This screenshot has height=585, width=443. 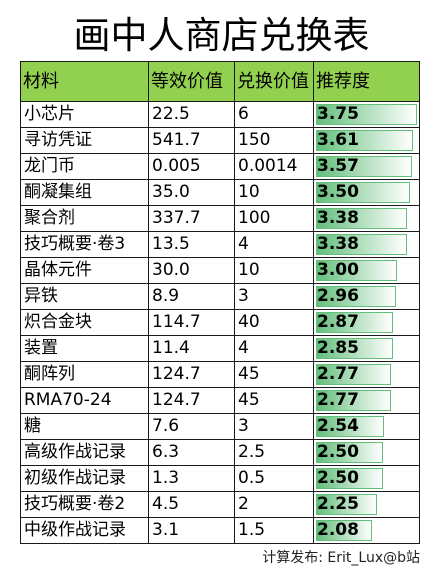 I want to click on cell-exchange-value: 40, so click(x=274, y=323).